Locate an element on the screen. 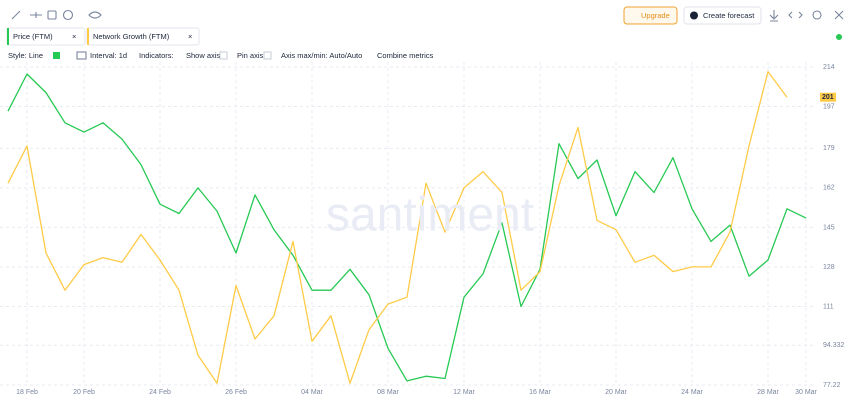 This screenshot has height=407, width=850. upgrade-button is located at coordinates (650, 15).